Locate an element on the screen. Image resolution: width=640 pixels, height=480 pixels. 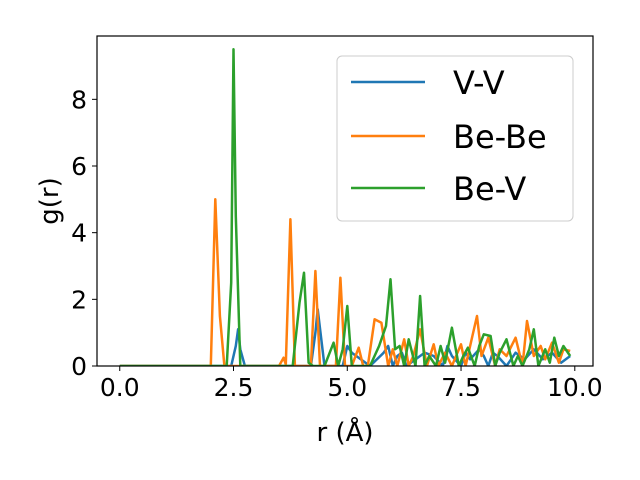
x-tick-label: 0.0 is located at coordinates (120, 387).